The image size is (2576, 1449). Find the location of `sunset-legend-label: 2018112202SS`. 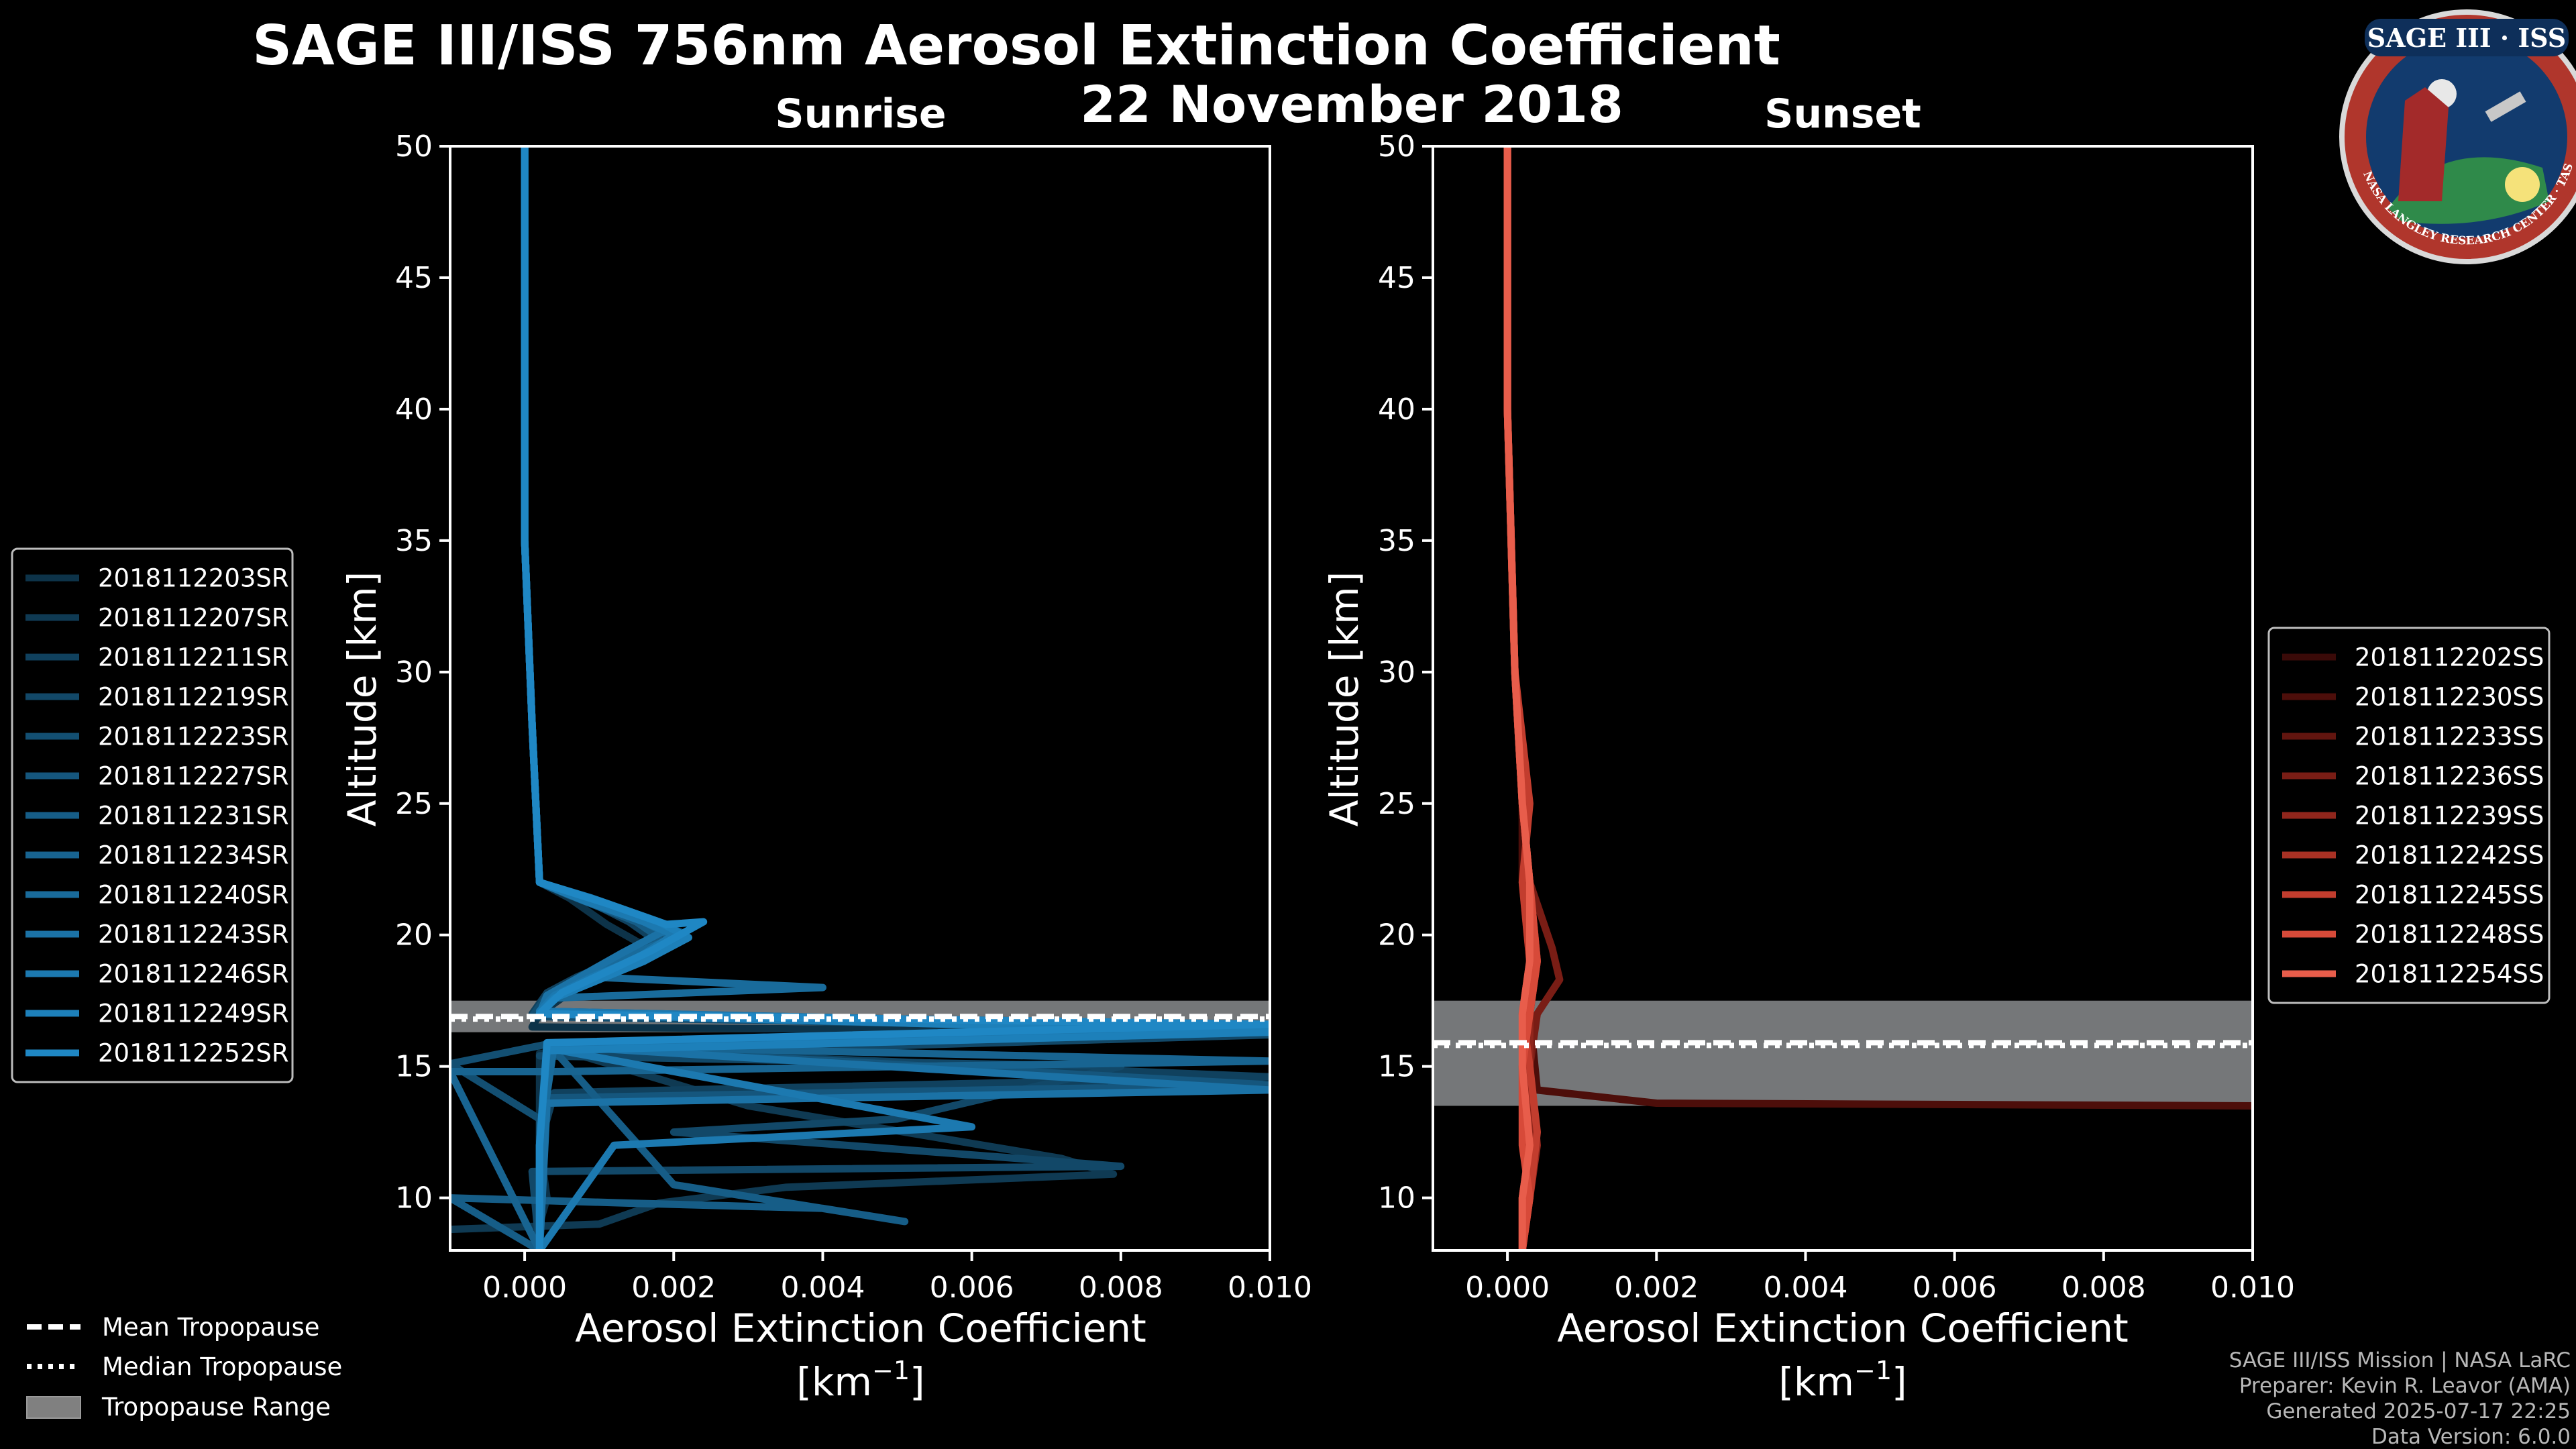

sunset-legend-label: 2018112202SS is located at coordinates (2449, 657).